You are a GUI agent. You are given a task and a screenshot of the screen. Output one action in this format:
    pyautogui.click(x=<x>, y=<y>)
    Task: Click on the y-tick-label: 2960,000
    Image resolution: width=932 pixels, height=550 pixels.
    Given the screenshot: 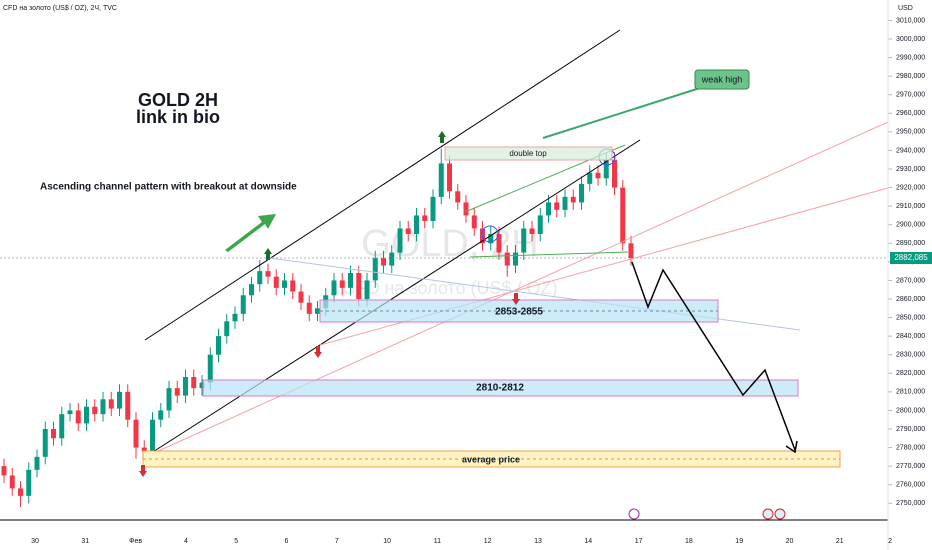 What is the action you would take?
    pyautogui.click(x=910, y=113)
    